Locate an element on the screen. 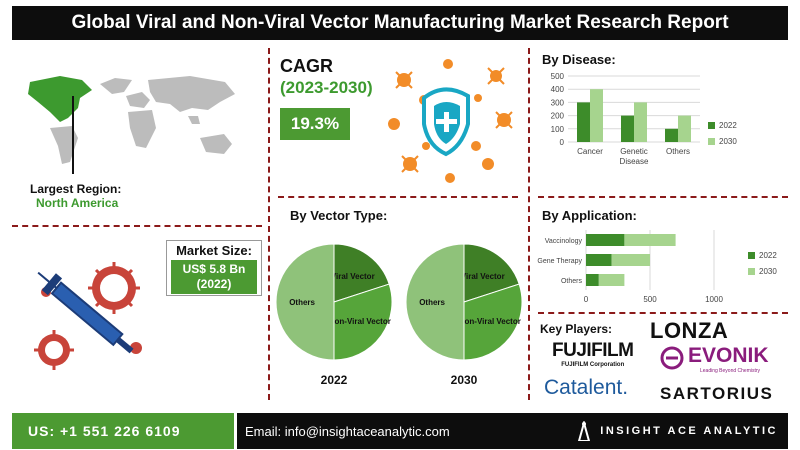 The width and height of the screenshot is (800, 450). x-tick-label: Others is located at coordinates (678, 151).